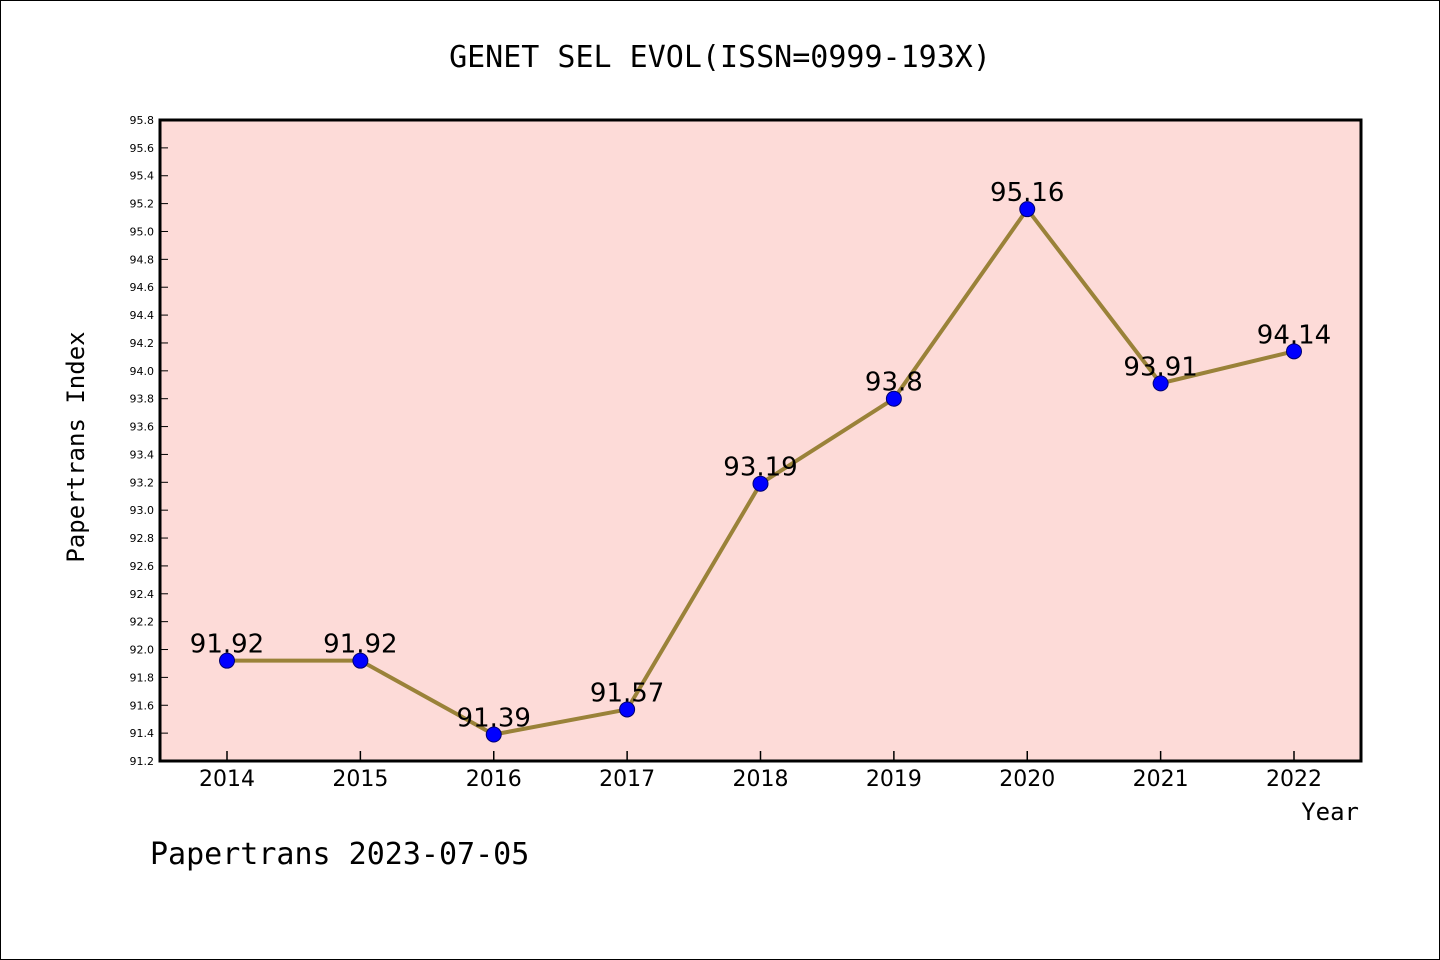 The image size is (1440, 960). I want to click on data-label: 91.57, so click(627, 693).